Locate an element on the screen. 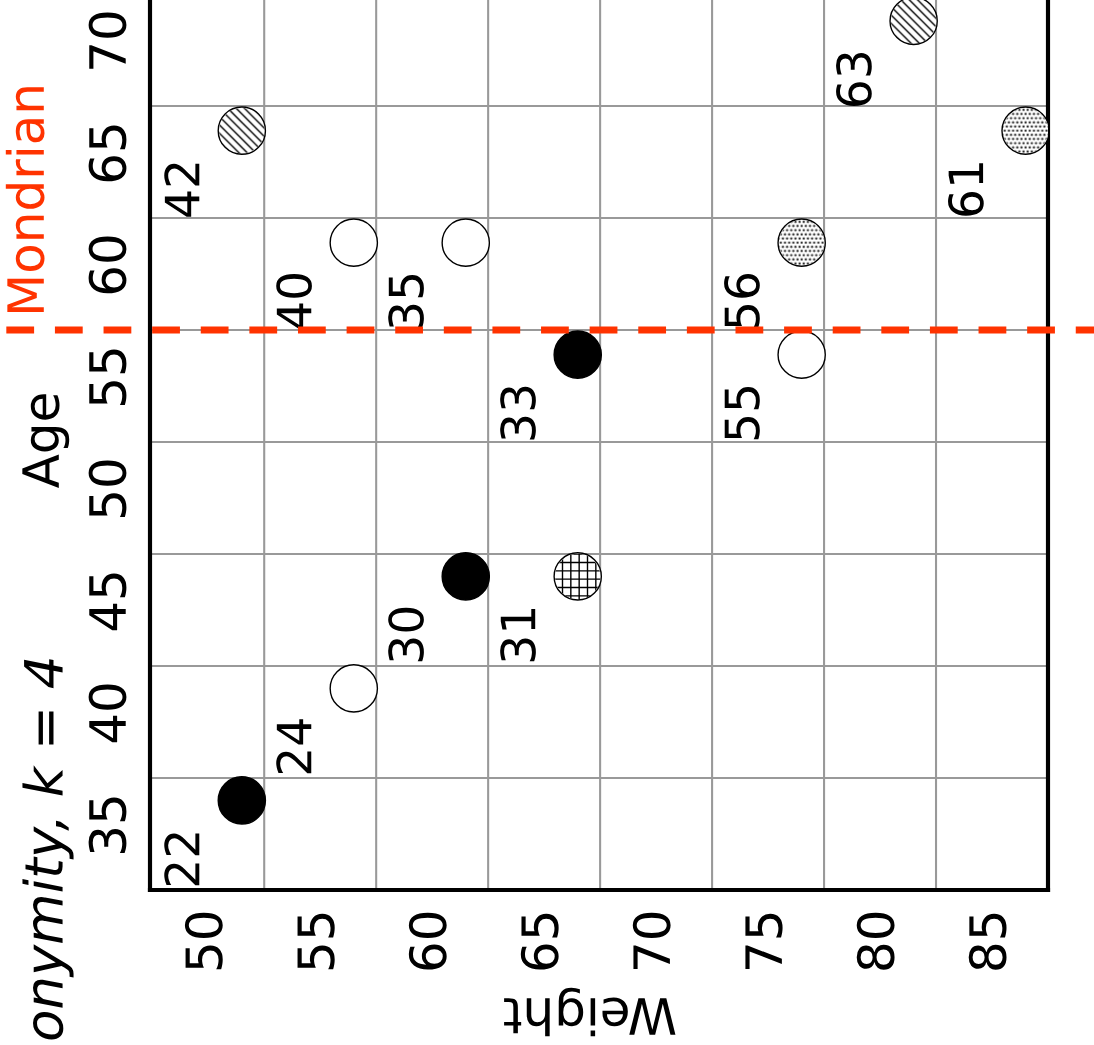 This screenshot has height=1045, width=1094. annotation: 61 is located at coordinates (966, 189).